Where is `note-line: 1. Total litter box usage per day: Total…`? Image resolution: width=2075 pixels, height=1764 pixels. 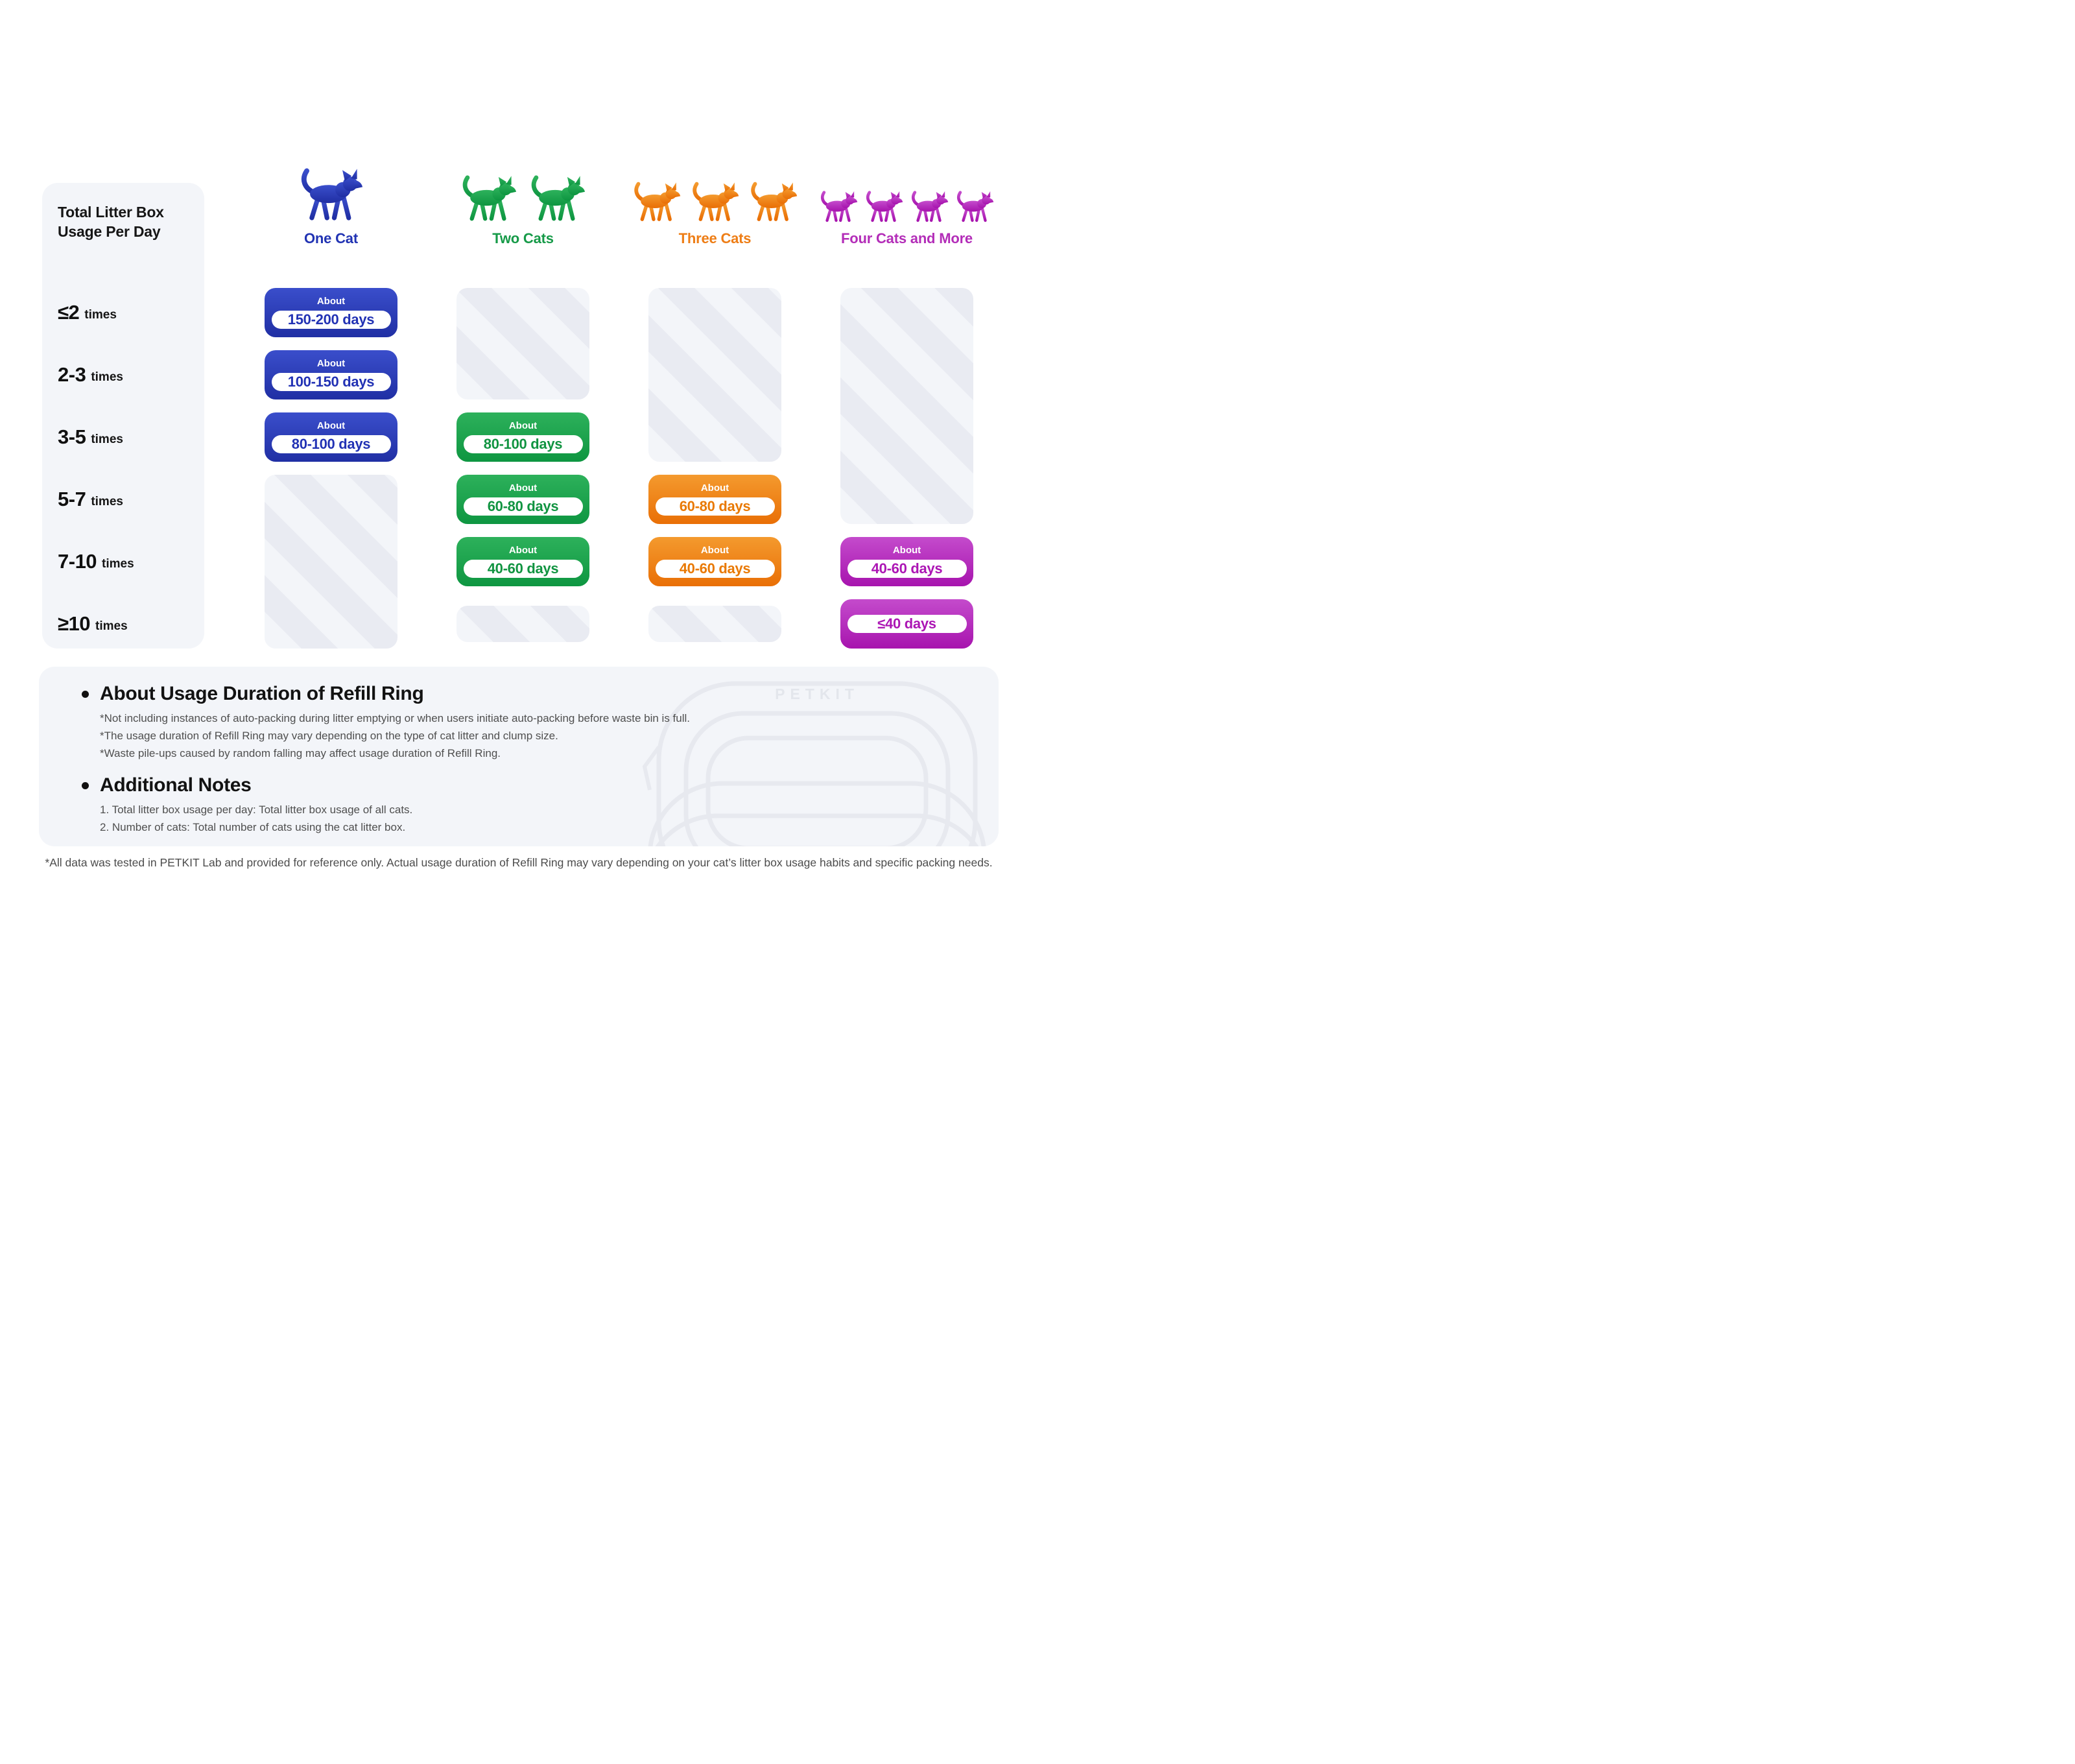
note-line: 1. Total litter box usage per day: Total… is located at coordinates (256, 810).